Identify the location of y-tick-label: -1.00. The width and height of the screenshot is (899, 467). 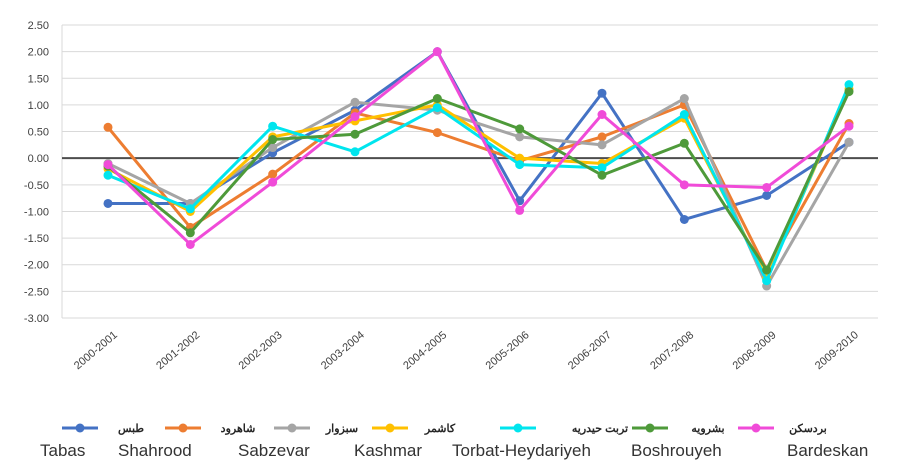
(36, 212).